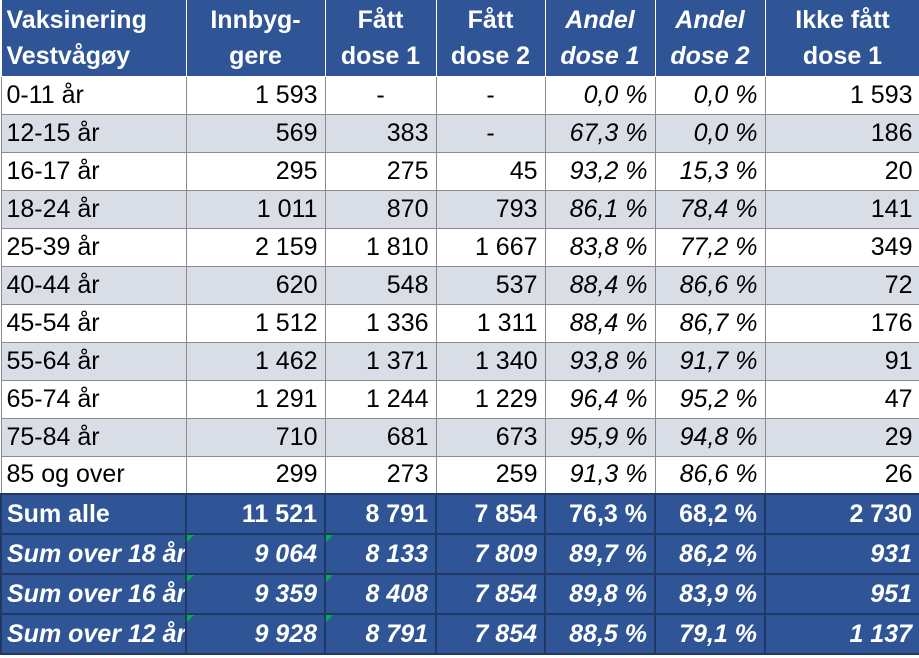 Image resolution: width=919 pixels, height=658 pixels. I want to click on cell-dose2-count: 1 229, so click(490, 399).